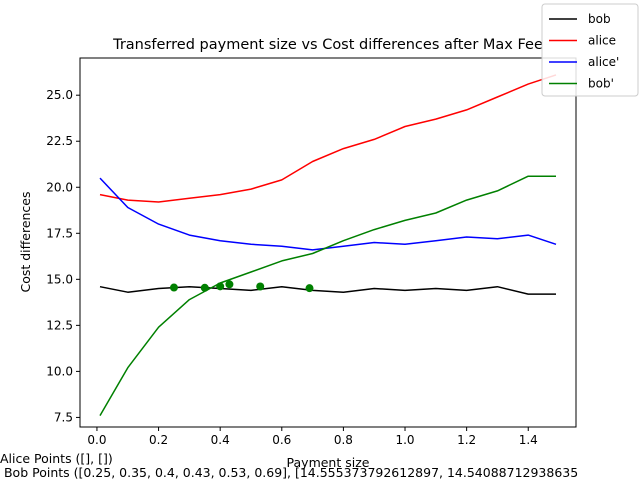 The image size is (640, 480). What do you see at coordinates (59, 187) in the screenshot?
I see `y-tick-label: 20.0` at bounding box center [59, 187].